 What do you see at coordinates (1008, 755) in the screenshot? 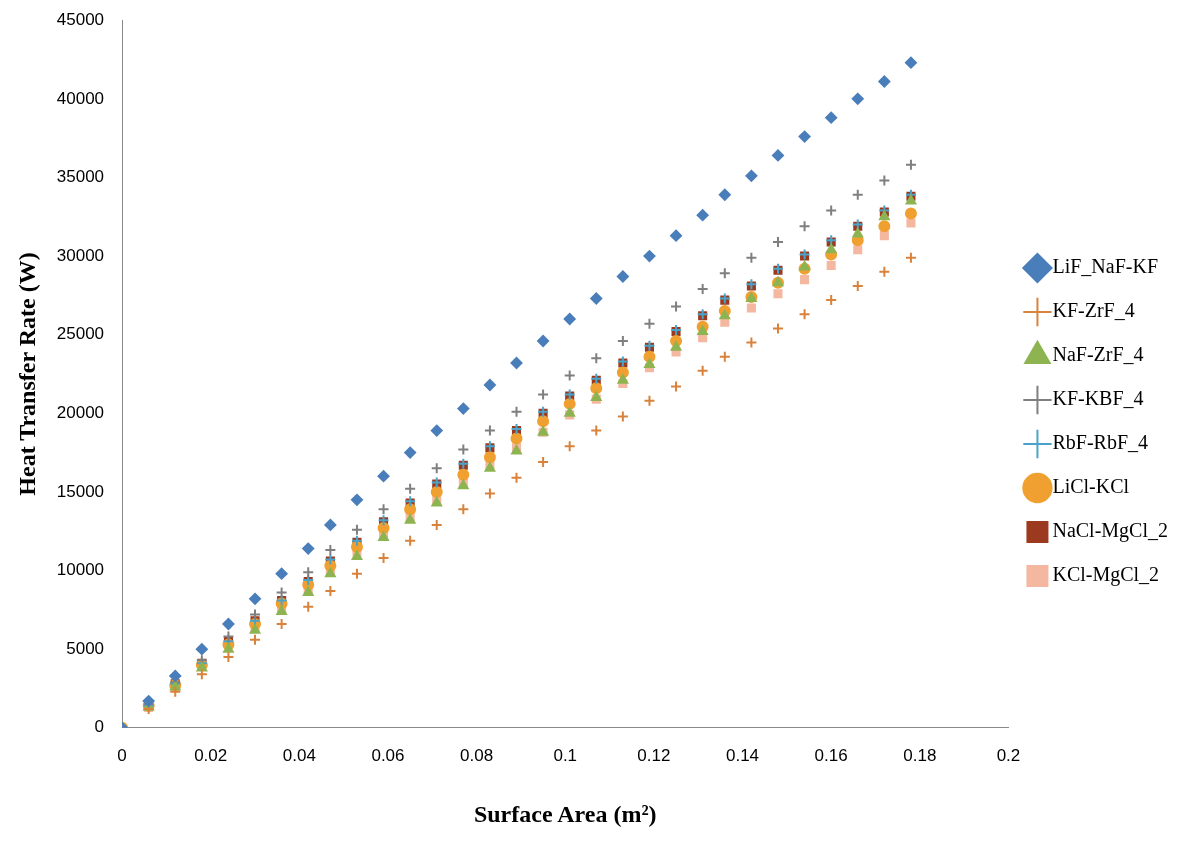
I see `x-tick-label: 0.2` at bounding box center [1008, 755].